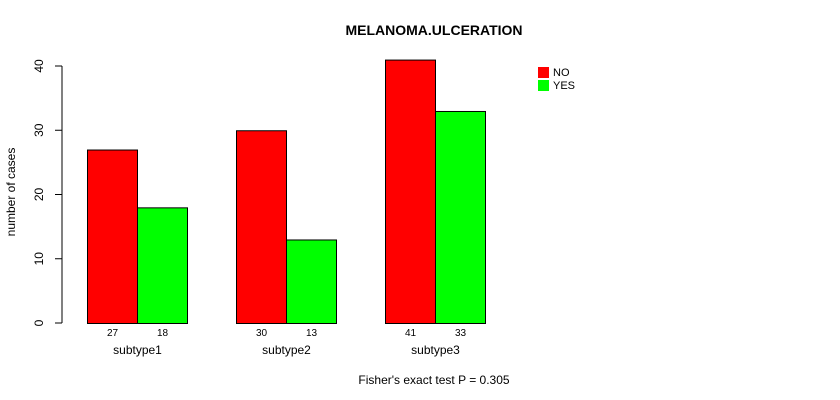 This screenshot has width=840, height=400. Describe the element at coordinates (262, 333) in the screenshot. I see `value-label-subtype2-no: 30` at that location.